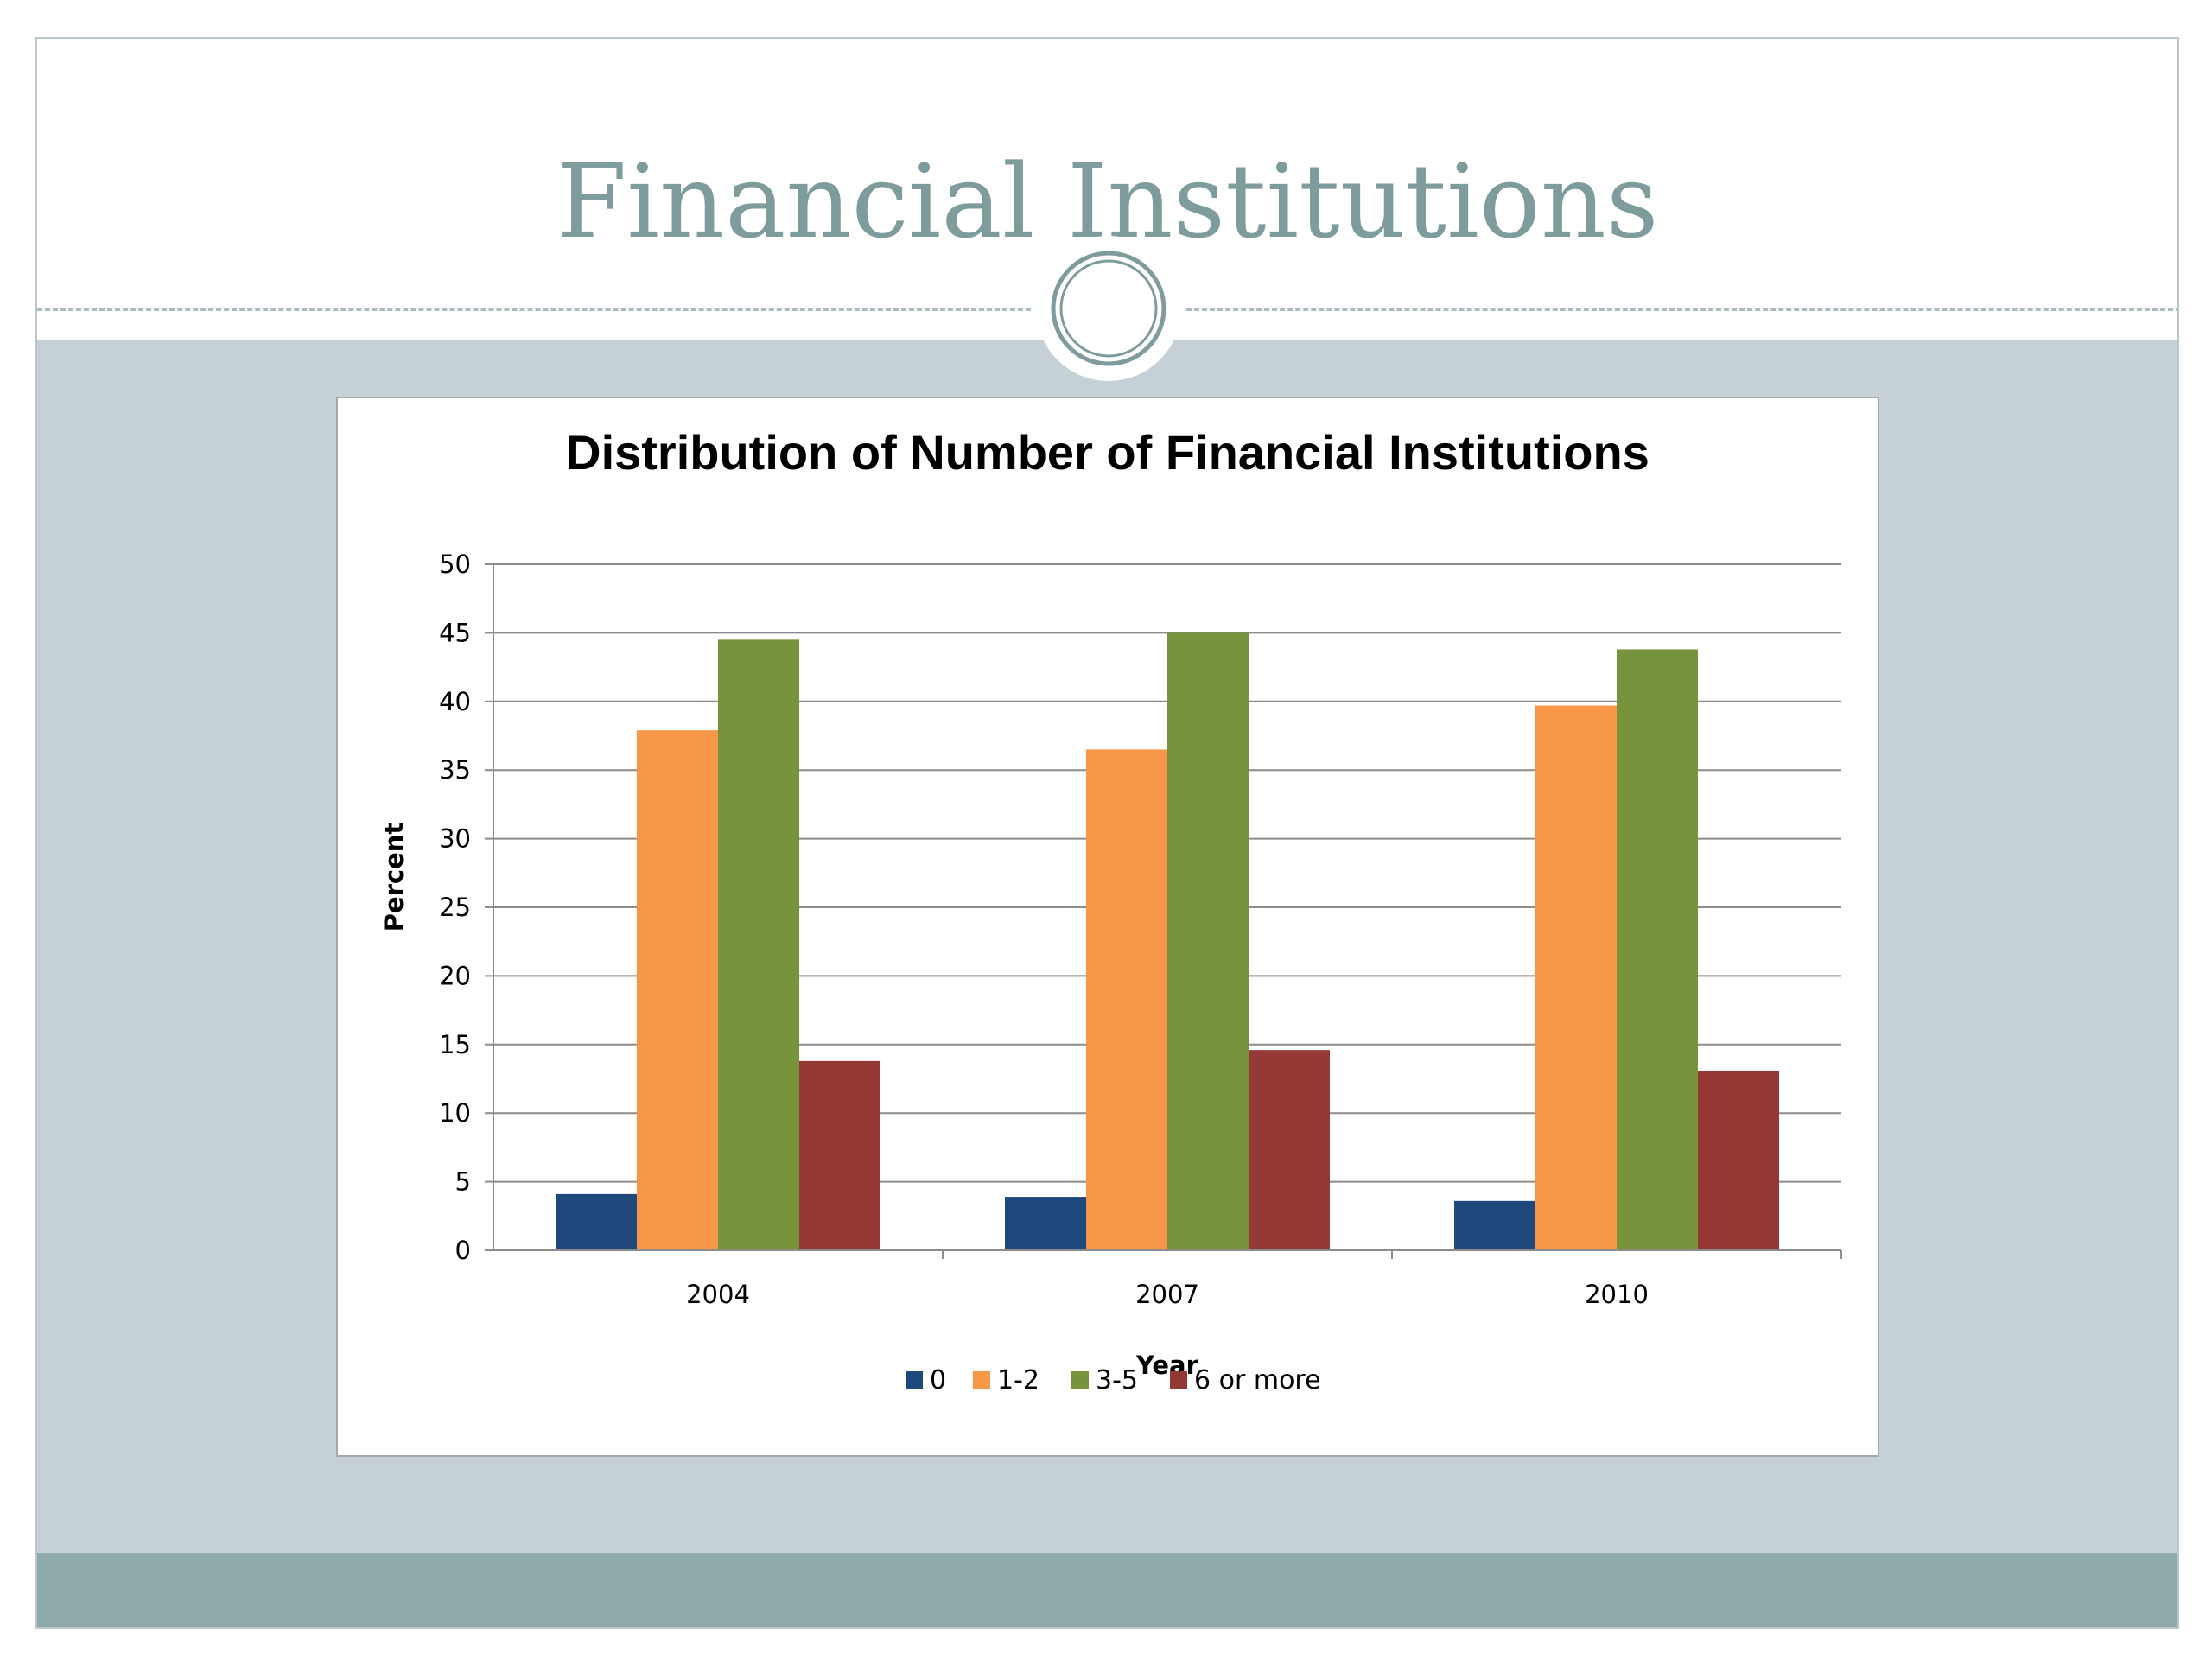  What do you see at coordinates (938, 1380) in the screenshot?
I see `legend-label: 0` at bounding box center [938, 1380].